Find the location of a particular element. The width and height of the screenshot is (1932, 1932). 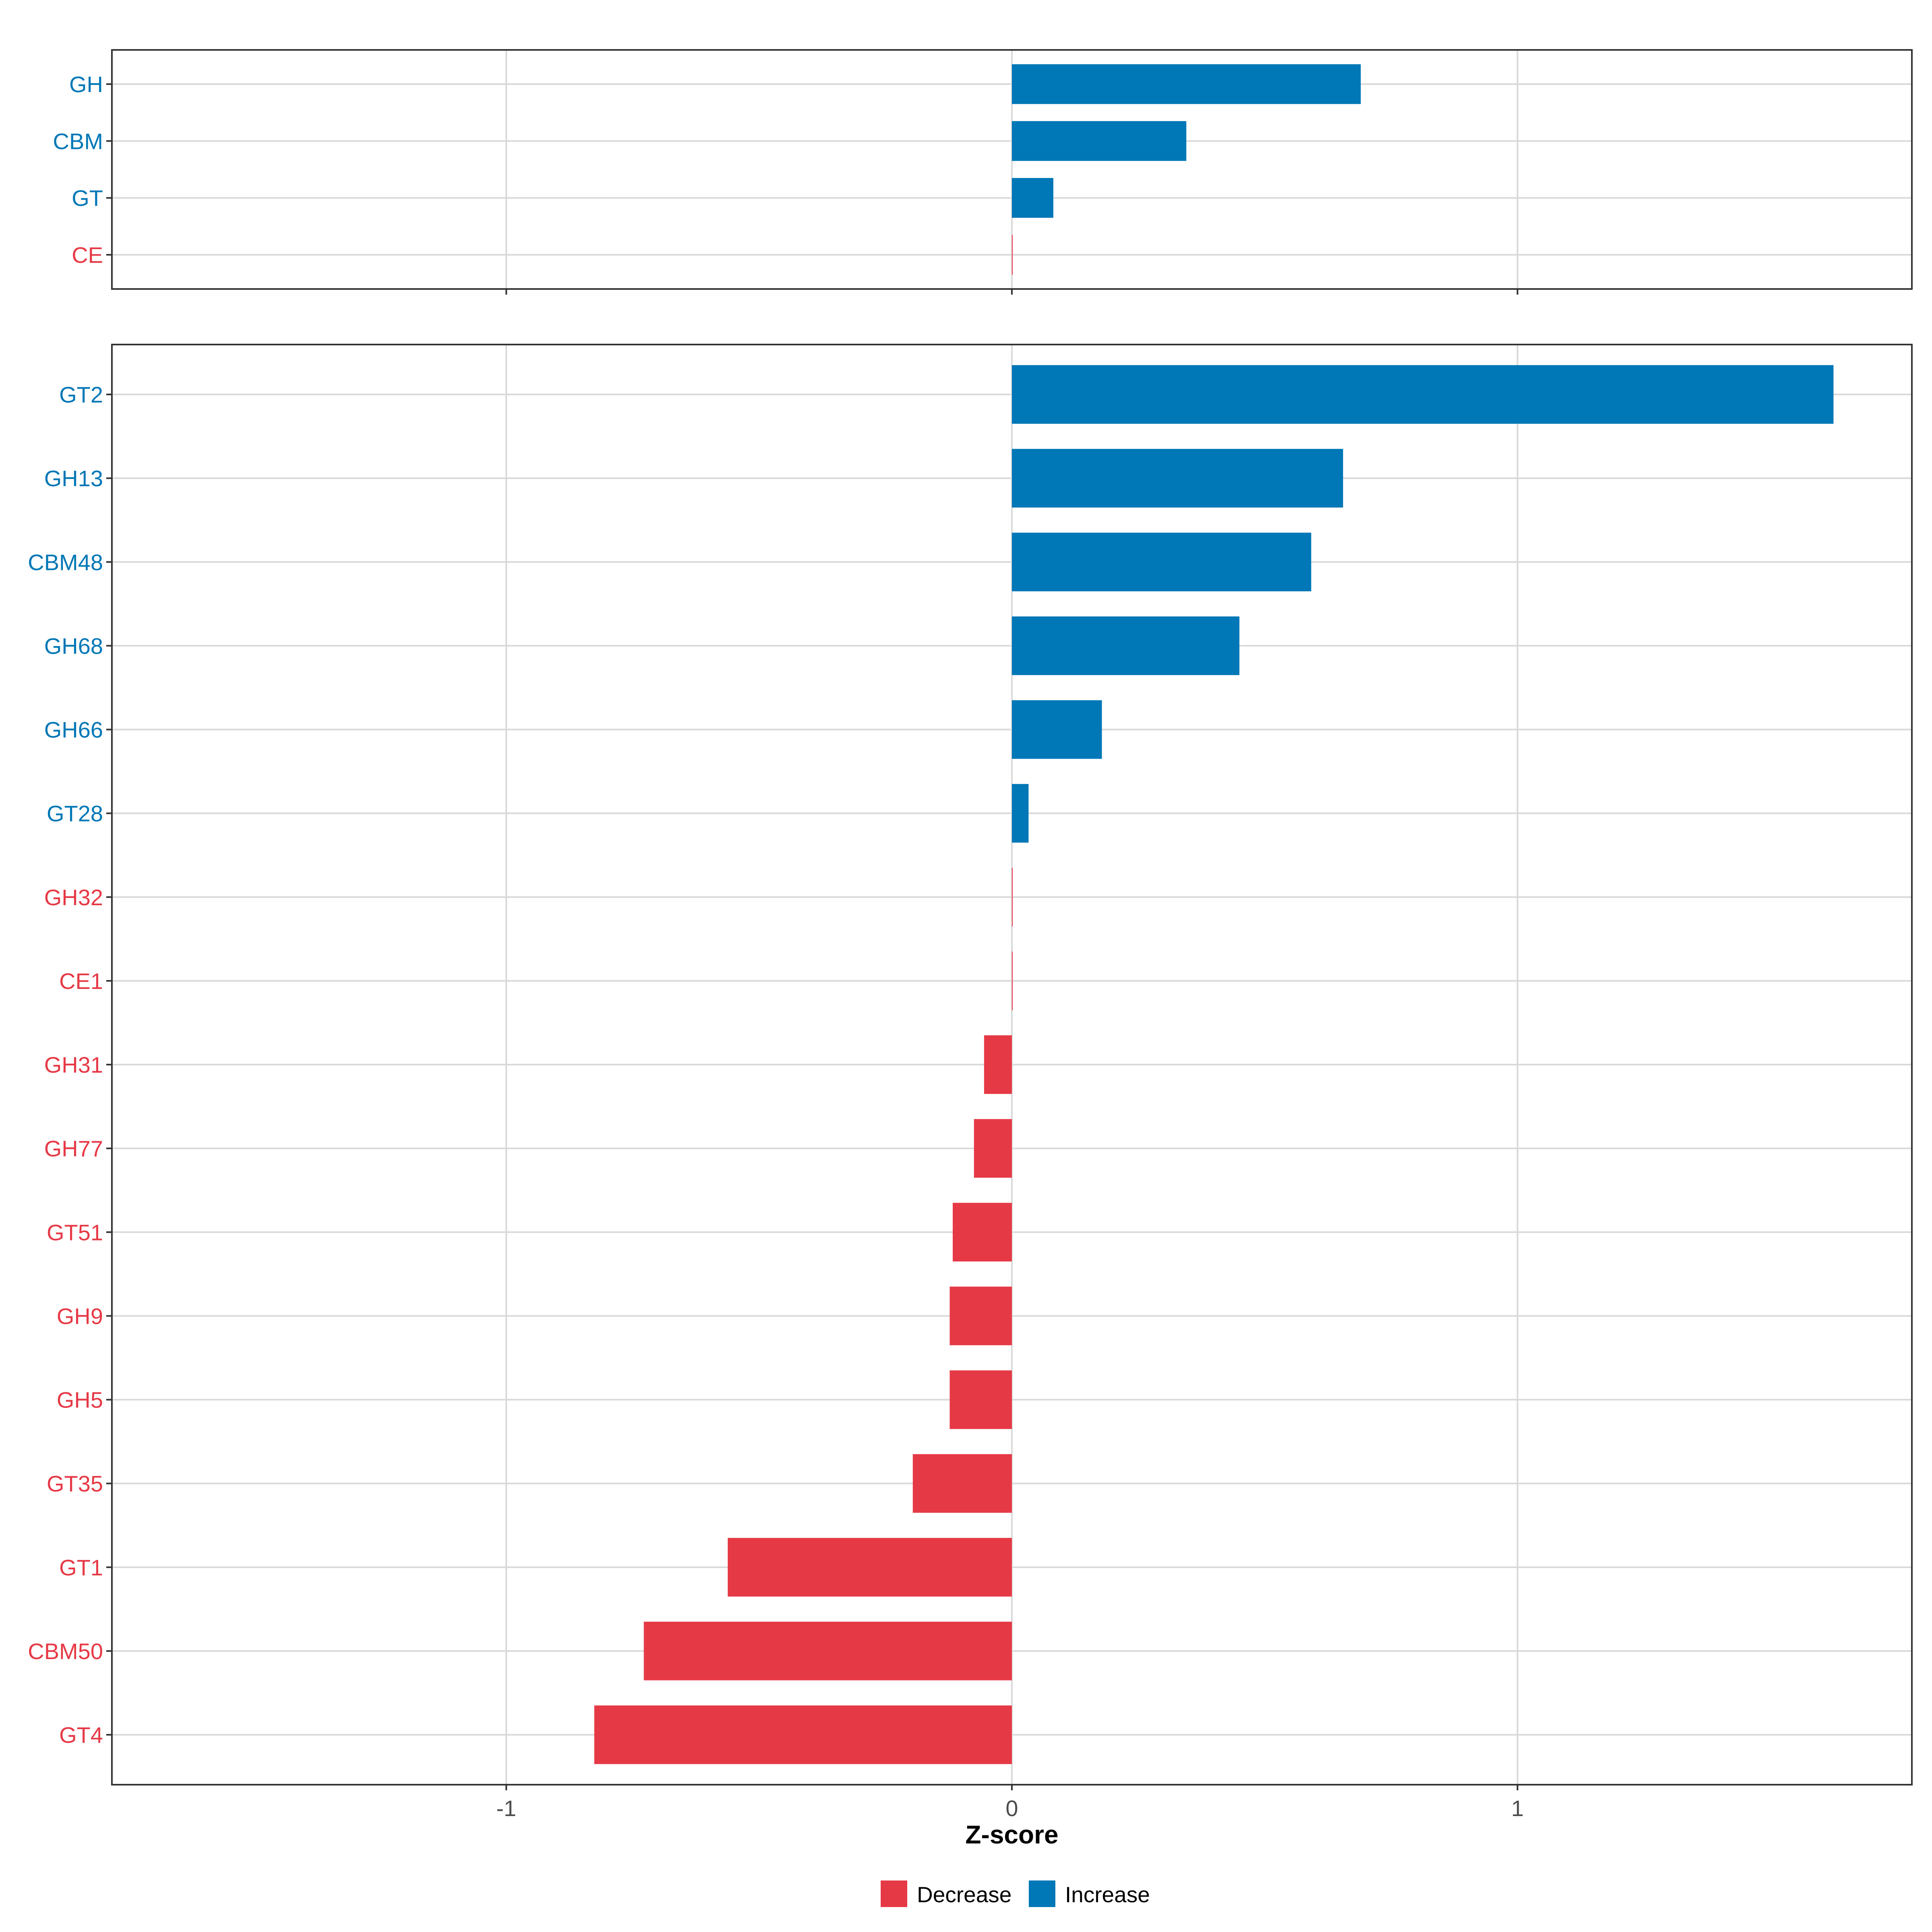

bar-gh77 is located at coordinates (993, 1148).